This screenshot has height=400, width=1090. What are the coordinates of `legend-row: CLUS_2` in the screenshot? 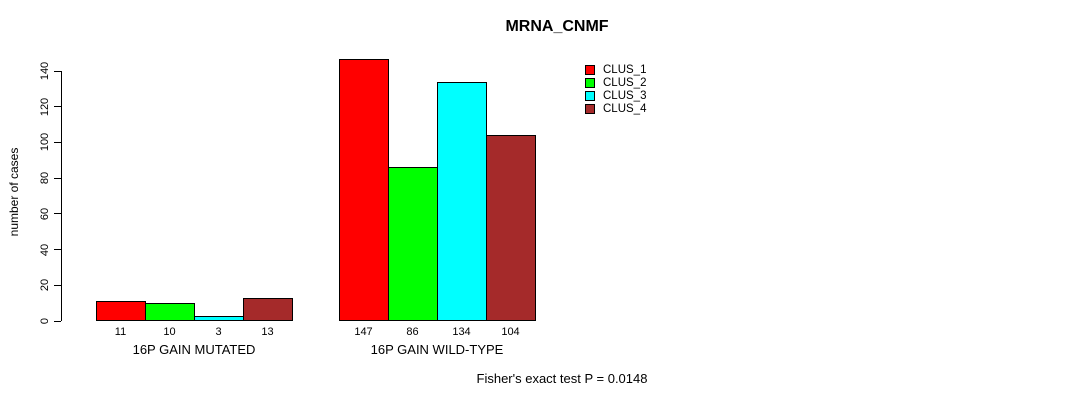 It's located at (615, 82).